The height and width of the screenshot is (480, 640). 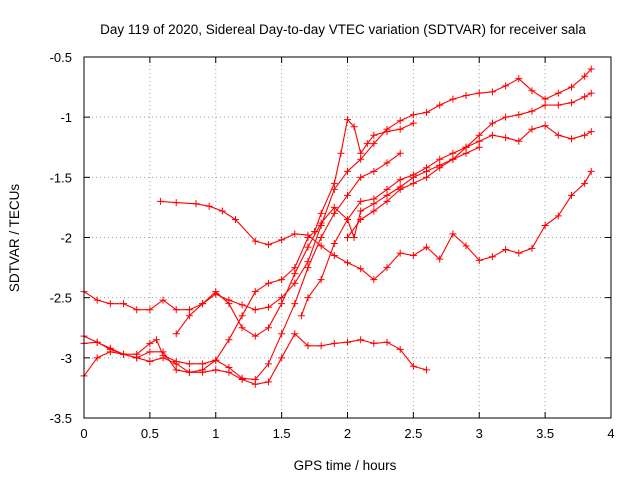 I want to click on y-tick-label: -3, so click(x=66, y=358).